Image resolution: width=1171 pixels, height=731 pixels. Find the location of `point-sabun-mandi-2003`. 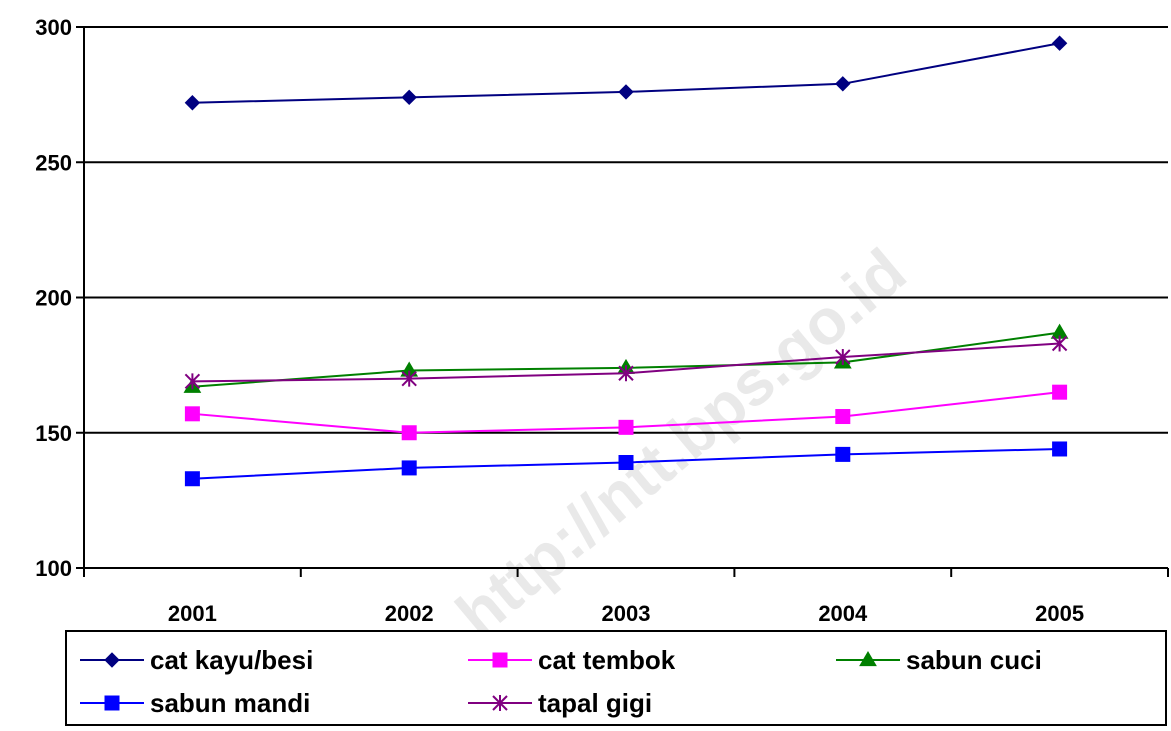

point-sabun-mandi-2003 is located at coordinates (626, 463).